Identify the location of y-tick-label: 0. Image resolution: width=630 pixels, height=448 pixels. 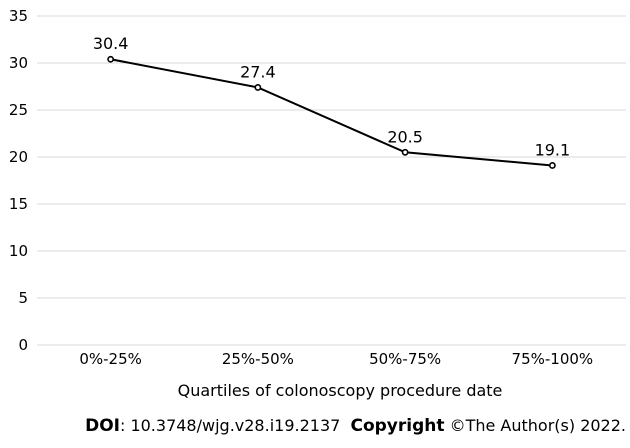
(23, 345).